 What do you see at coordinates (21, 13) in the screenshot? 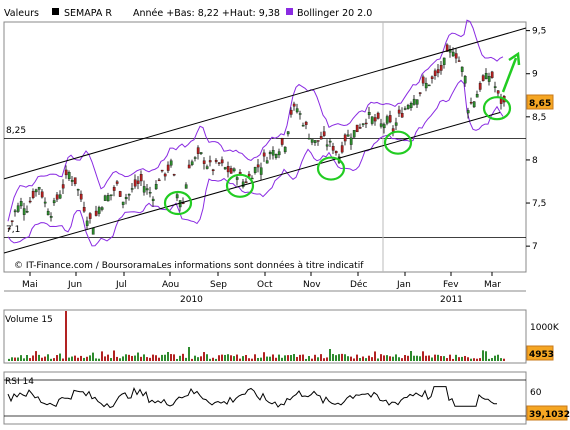
I see `valeurs-label: Valeurs` at bounding box center [21, 13].